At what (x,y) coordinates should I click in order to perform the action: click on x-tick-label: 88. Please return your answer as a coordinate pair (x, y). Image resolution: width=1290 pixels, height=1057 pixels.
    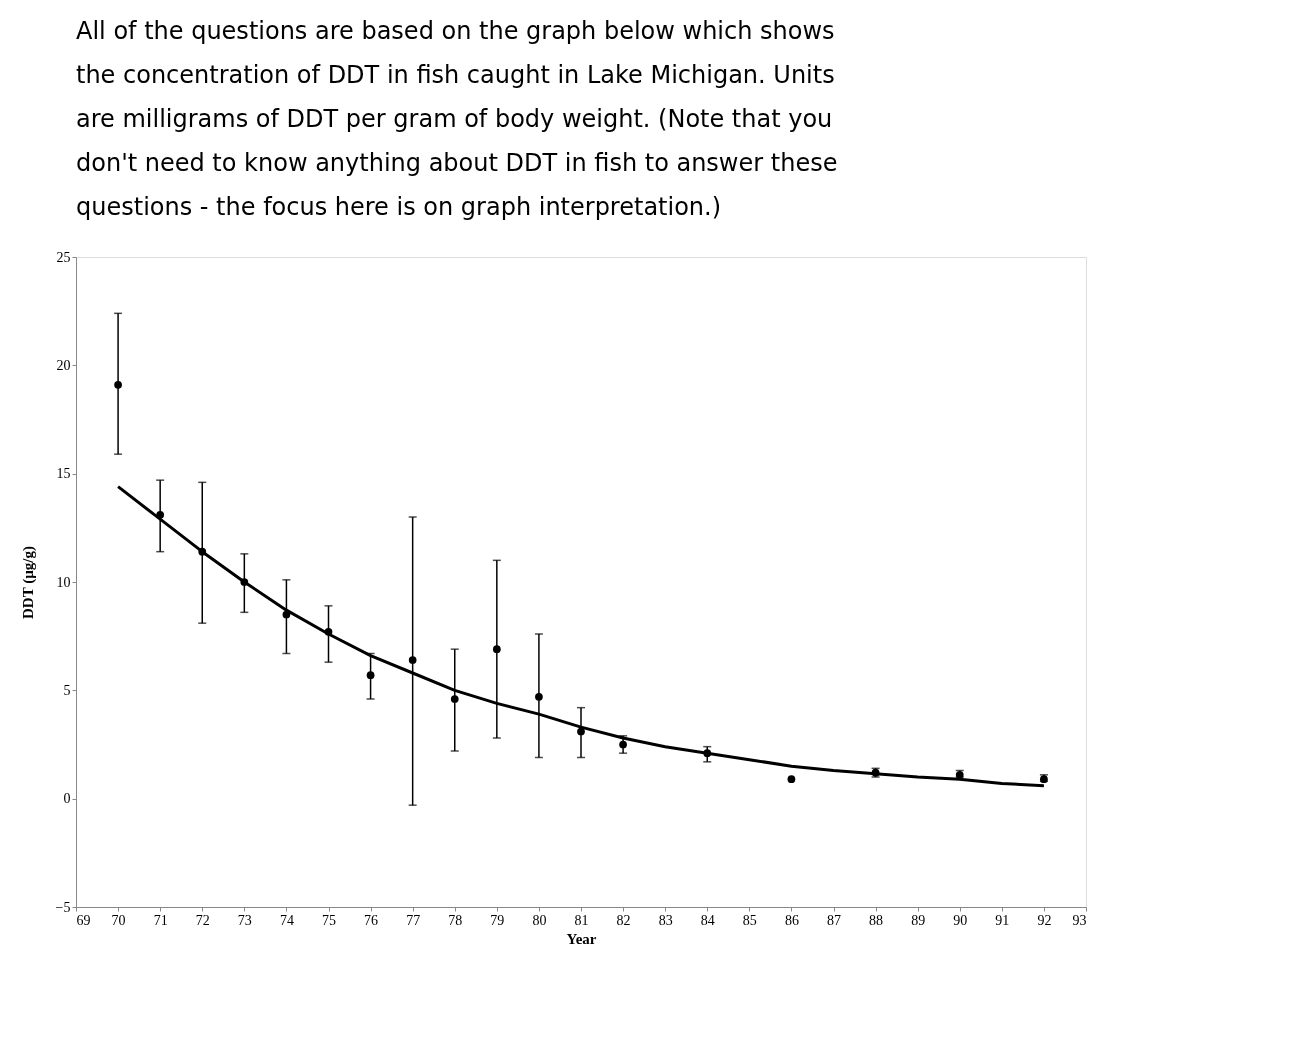
    Looking at the image, I should click on (876, 920).